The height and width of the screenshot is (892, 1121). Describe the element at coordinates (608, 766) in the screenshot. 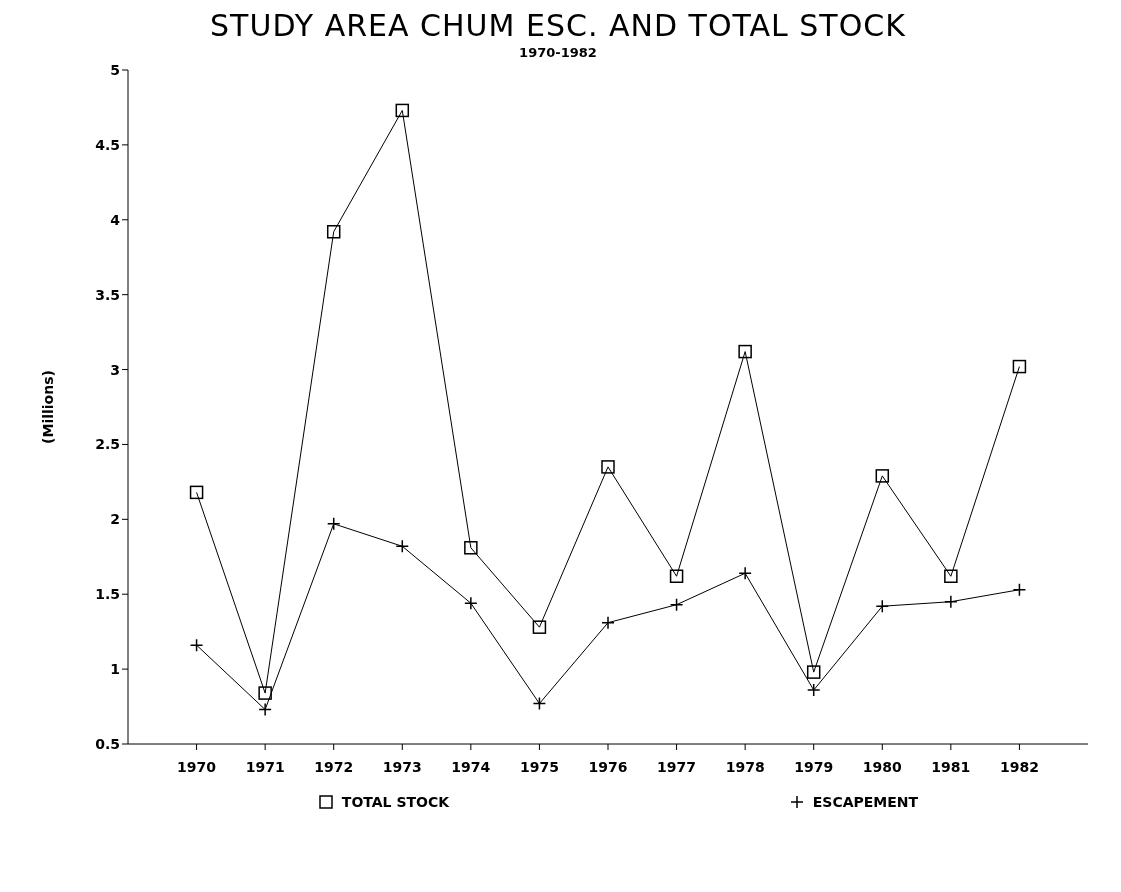

I see `x-tick-label: 1976` at that location.